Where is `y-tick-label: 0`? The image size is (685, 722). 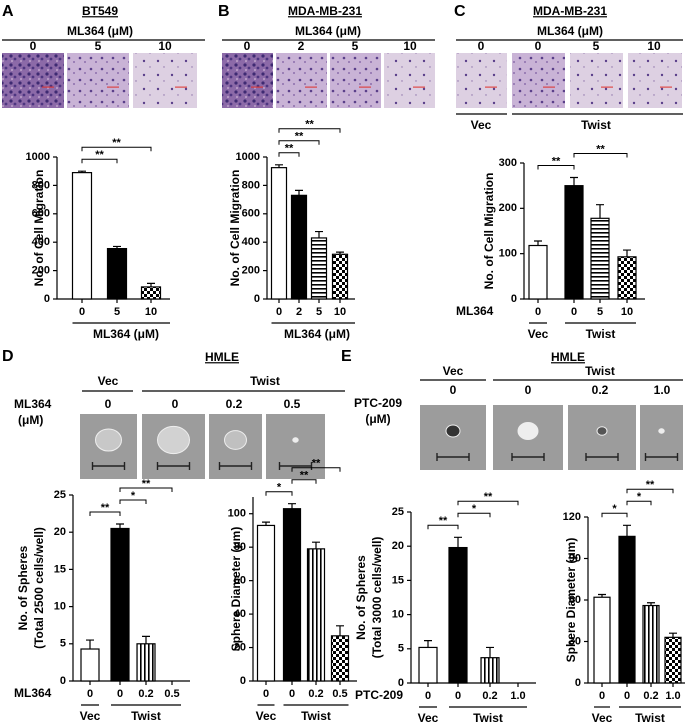
y-tick-label: 0 is located at coordinates (401, 683).